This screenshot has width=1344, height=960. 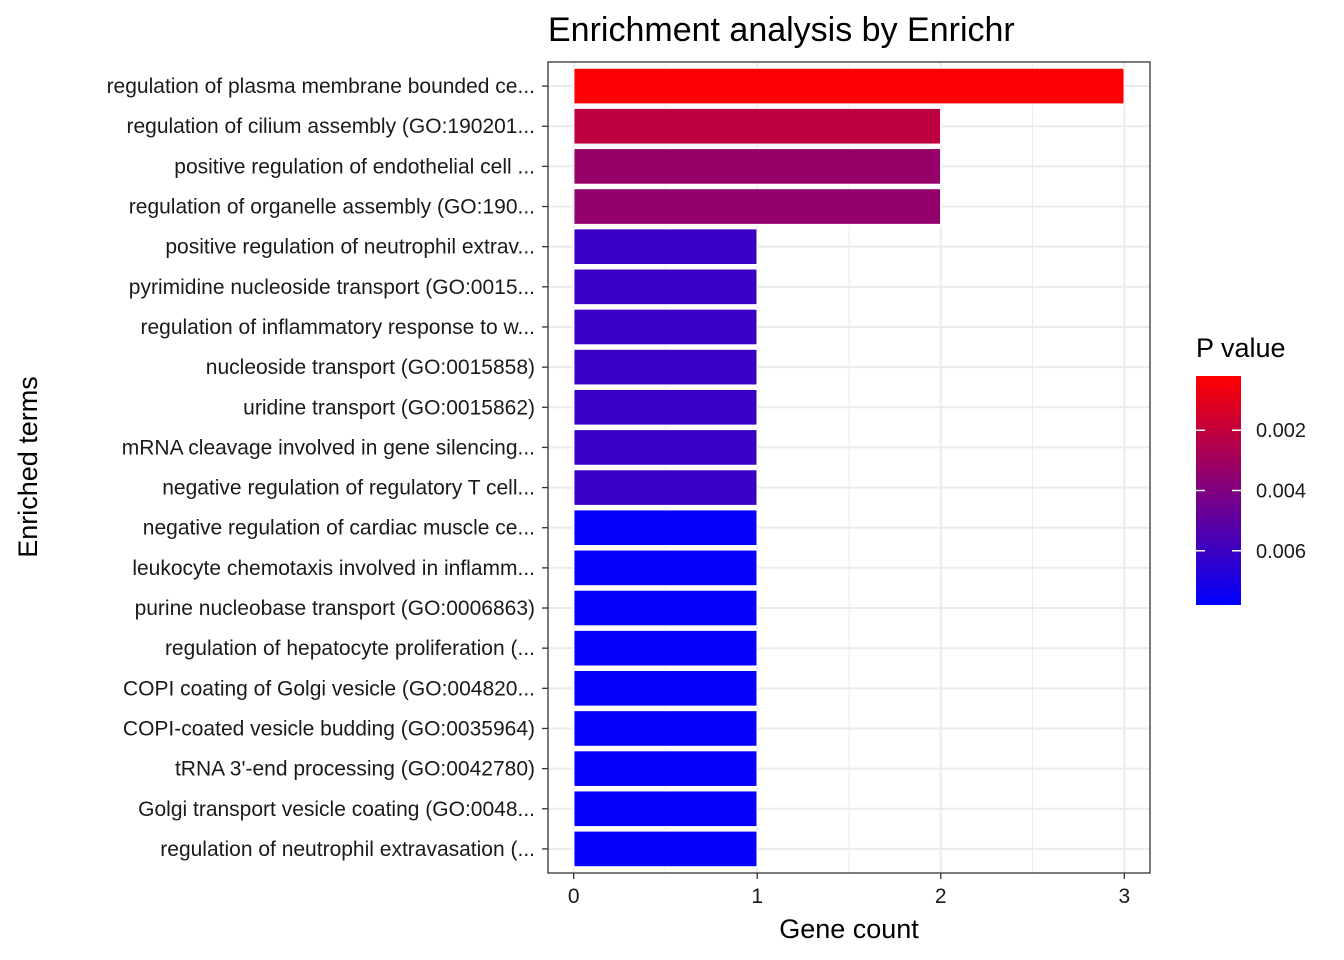 What do you see at coordinates (1251, 491) in the screenshot?
I see `legend-ticks: 0.002 0.004 0.006` at bounding box center [1251, 491].